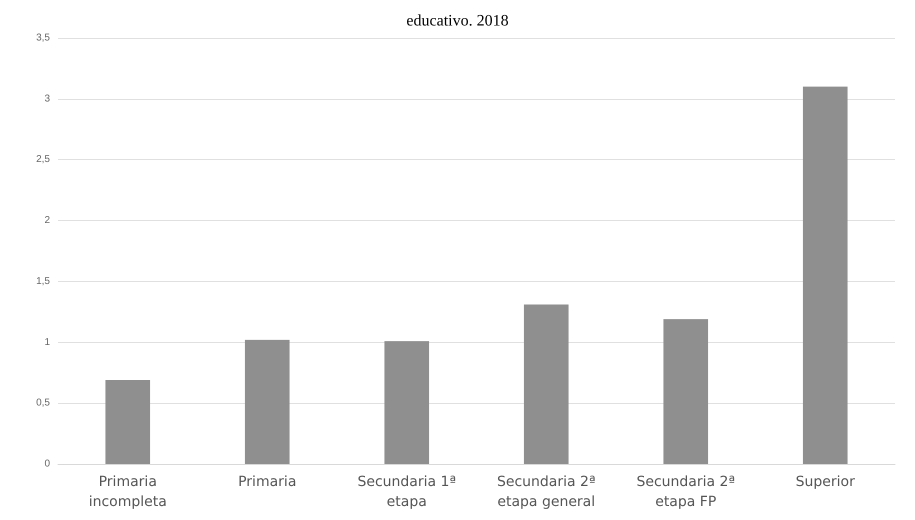  I want to click on y-tick-label: 3, so click(47, 98).